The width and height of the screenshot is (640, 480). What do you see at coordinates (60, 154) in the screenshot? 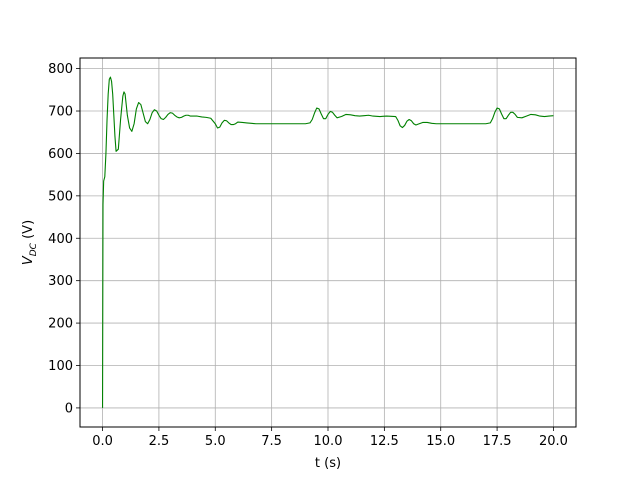
I see `y-tick-label: 600` at bounding box center [60, 154].